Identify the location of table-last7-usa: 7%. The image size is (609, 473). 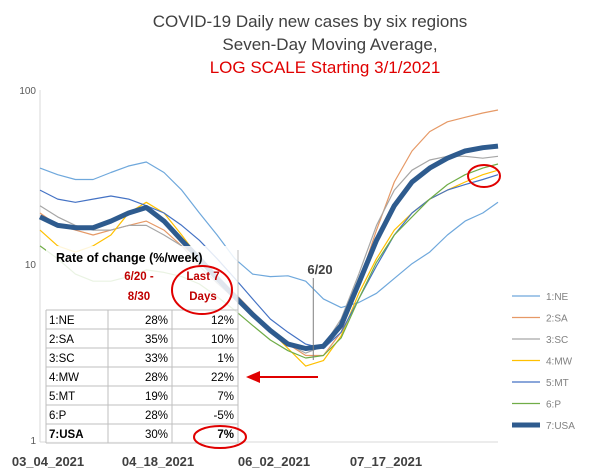
(225, 435).